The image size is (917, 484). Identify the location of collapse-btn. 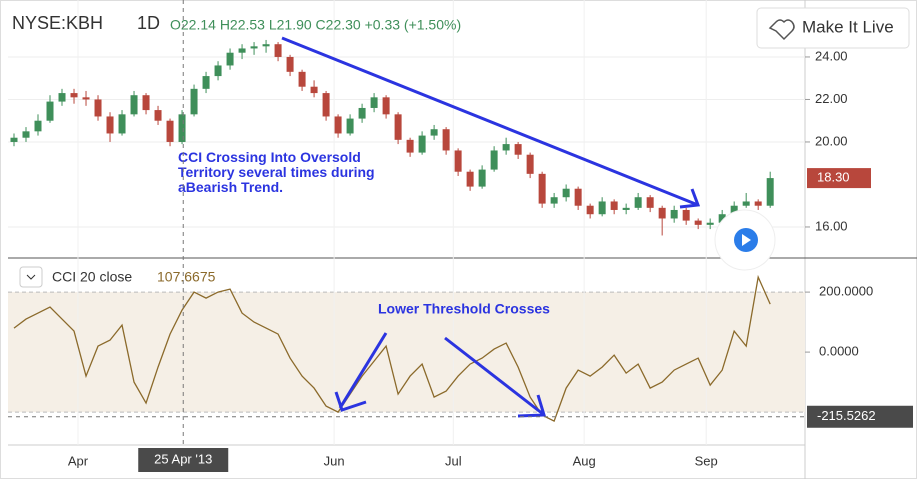
(31, 277).